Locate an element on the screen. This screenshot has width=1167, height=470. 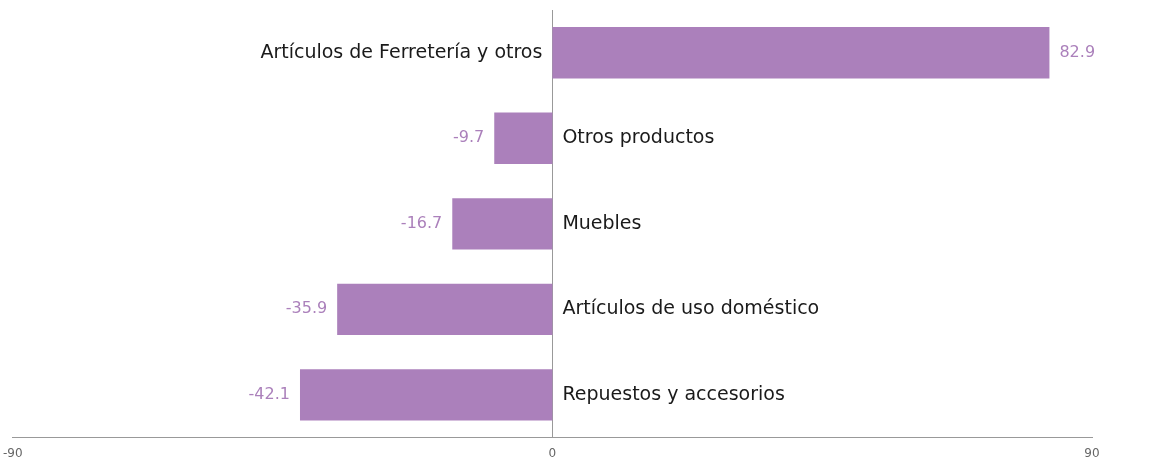
data-label: 82.9 is located at coordinates (1077, 51).